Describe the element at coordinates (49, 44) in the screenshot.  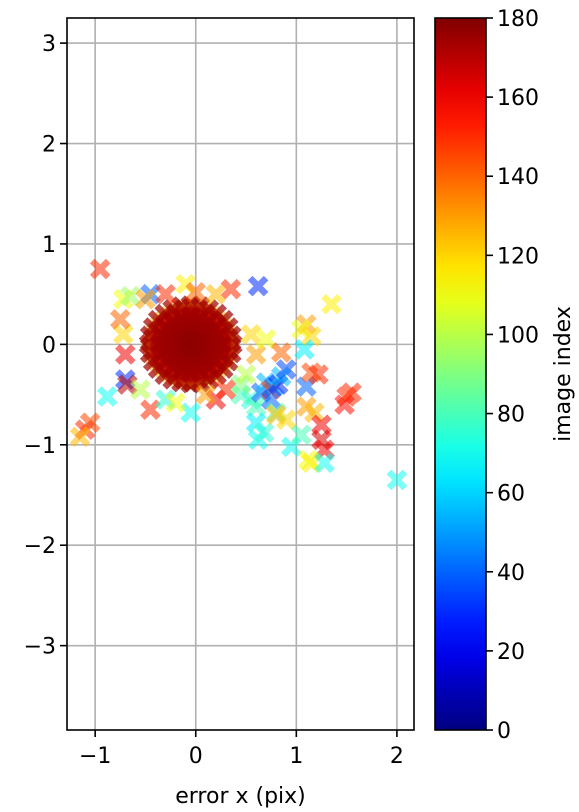
I see `y-tick-label: 3` at that location.